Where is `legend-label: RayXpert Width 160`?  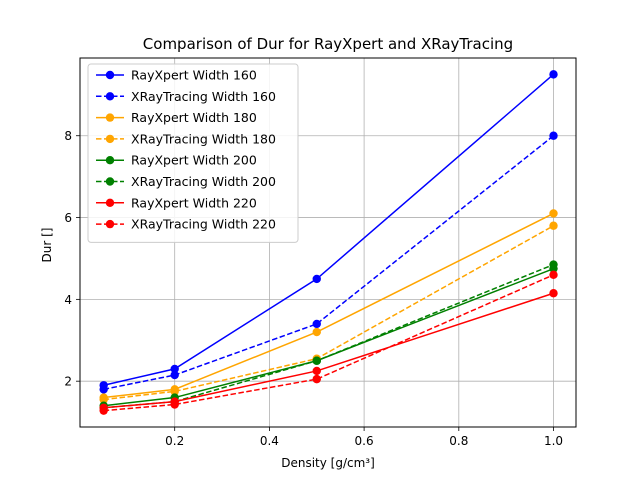
legend-label: RayXpert Width 160 is located at coordinates (194, 75).